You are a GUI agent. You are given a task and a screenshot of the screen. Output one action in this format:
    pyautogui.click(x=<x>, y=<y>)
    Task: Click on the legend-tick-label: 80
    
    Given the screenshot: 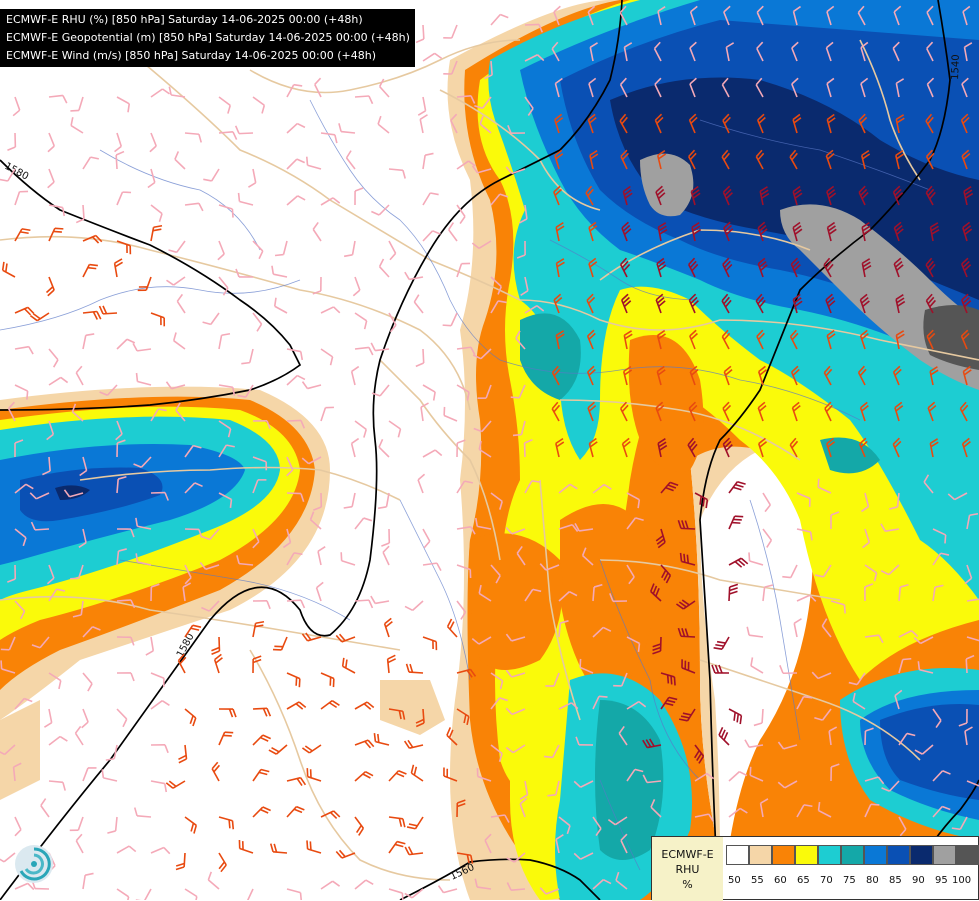 What is the action you would take?
    pyautogui.click(x=872, y=880)
    